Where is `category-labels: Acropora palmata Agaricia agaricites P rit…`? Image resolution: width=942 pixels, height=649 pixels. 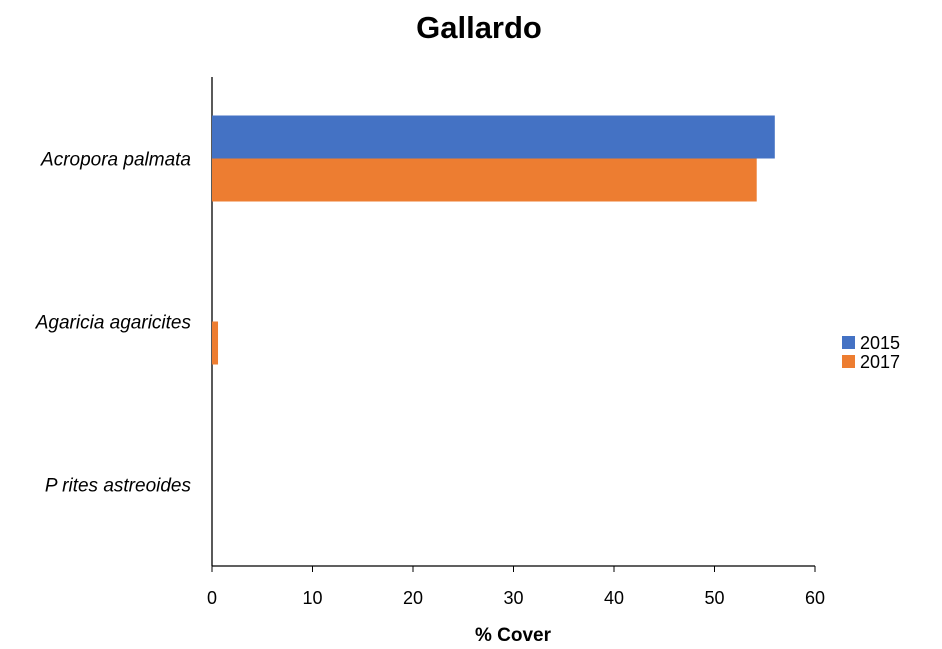
category-labels: Acropora palmata Agaricia agaricites P rit… is located at coordinates (113, 323).